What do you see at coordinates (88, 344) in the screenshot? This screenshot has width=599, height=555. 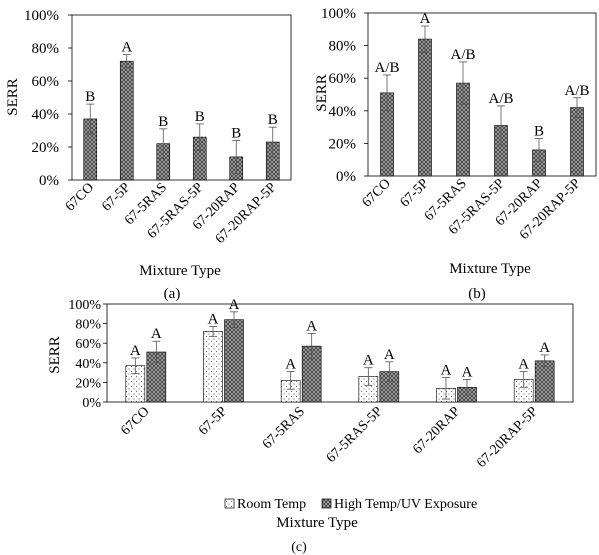 I see `panel-c-y-tick-label: 60%` at bounding box center [88, 344].